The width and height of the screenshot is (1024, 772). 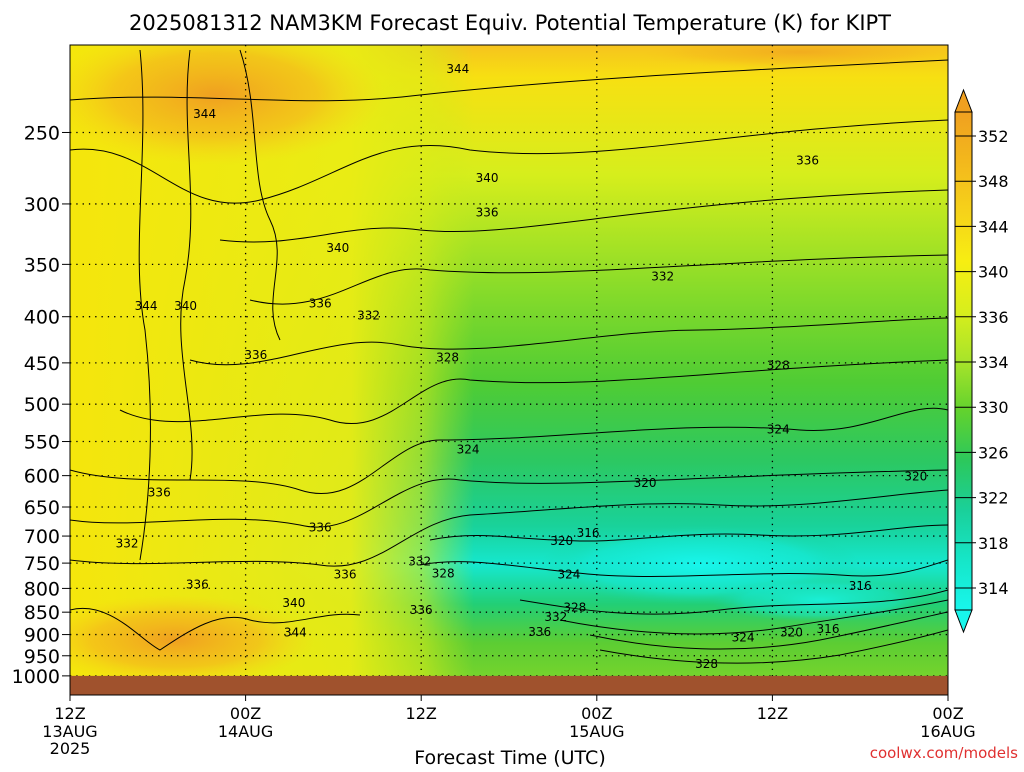 I want to click on colorbar-label: 322, so click(x=993, y=498).